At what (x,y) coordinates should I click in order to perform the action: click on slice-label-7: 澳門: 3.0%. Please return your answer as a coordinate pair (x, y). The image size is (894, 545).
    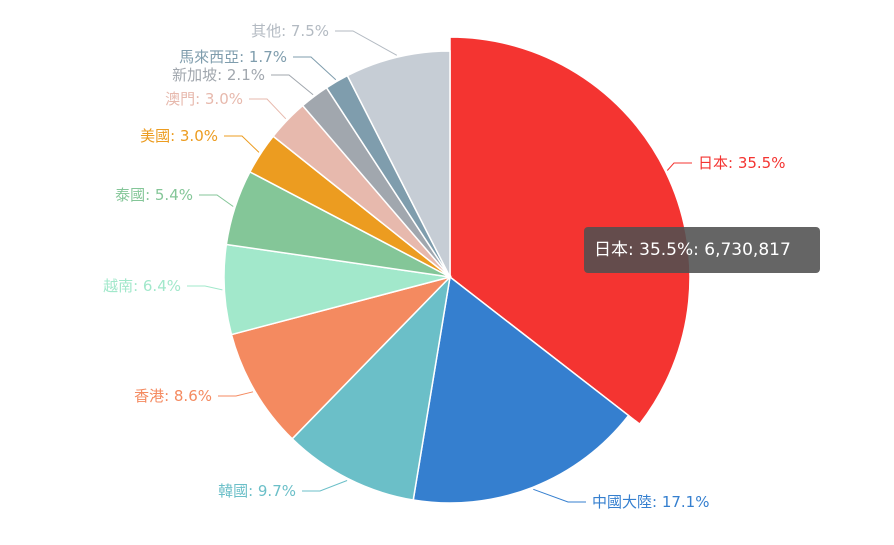
    Looking at the image, I should click on (204, 99).